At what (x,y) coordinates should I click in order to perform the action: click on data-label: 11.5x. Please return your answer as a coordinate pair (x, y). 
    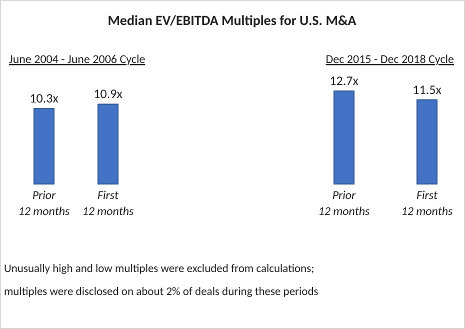
    Looking at the image, I should click on (427, 90).